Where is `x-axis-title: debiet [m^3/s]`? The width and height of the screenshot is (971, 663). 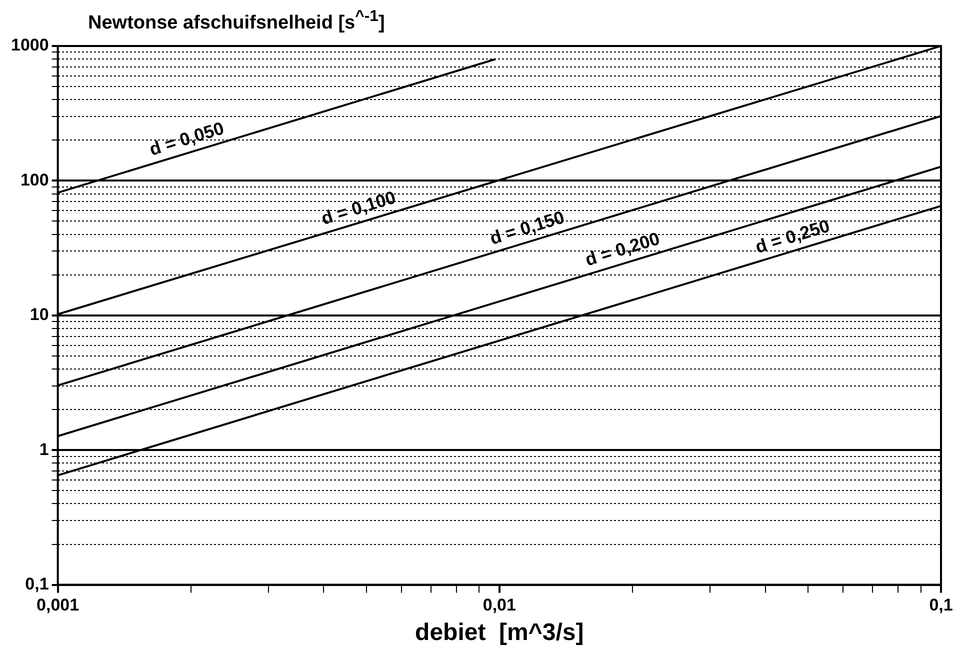 x-axis-title: debiet [m^3/s] is located at coordinates (499, 632).